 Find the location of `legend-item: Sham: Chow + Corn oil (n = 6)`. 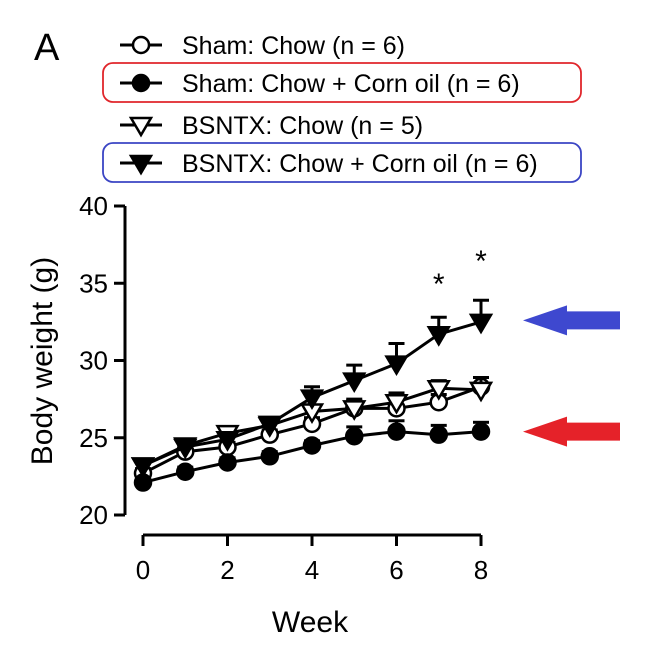

legend-item: Sham: Chow + Corn oil (n = 6) is located at coordinates (342, 82).